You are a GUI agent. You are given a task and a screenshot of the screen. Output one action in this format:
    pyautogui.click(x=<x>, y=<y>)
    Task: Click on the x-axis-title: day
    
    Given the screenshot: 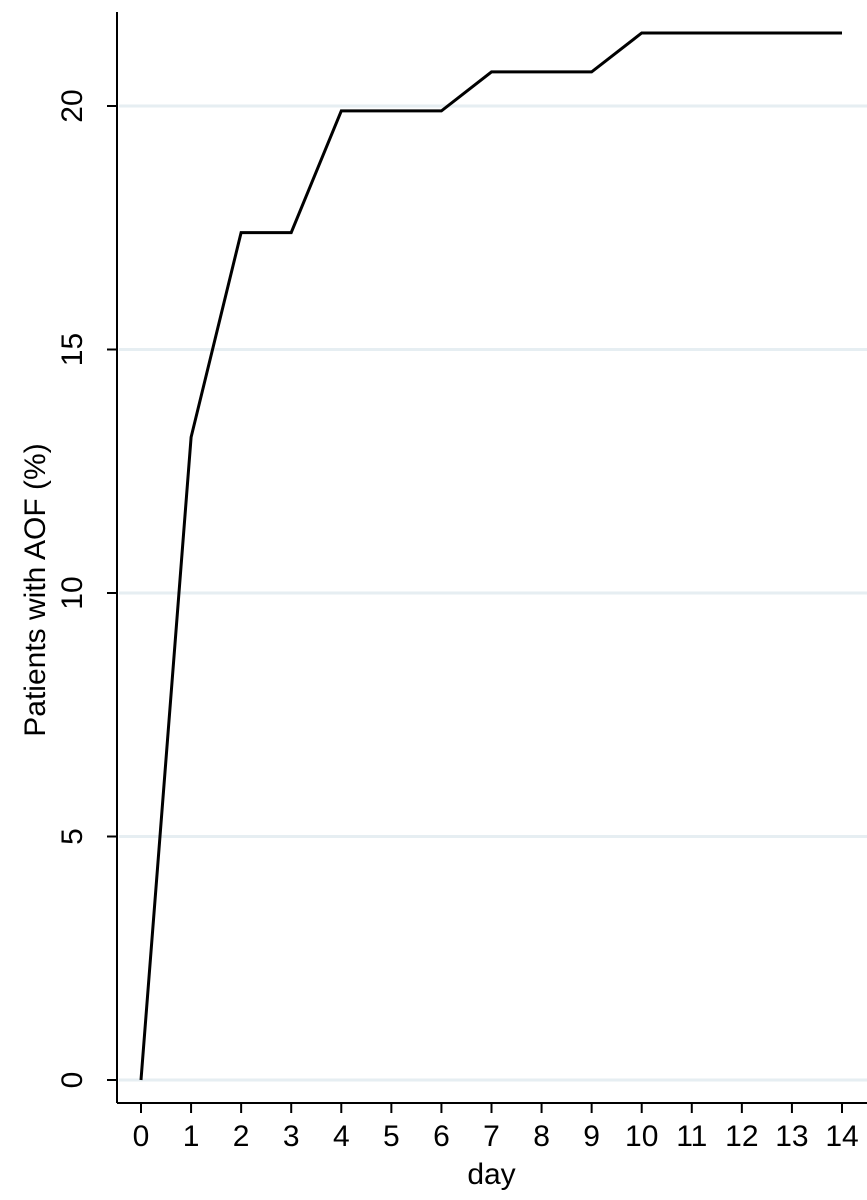 What is the action you would take?
    pyautogui.click(x=491, y=1174)
    